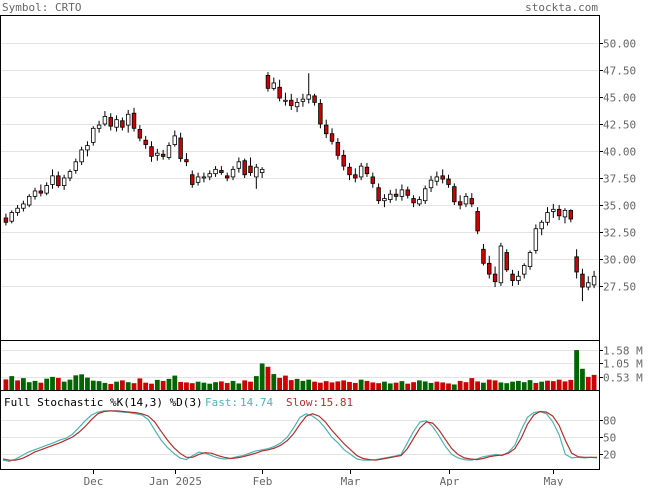 This screenshot has width=655, height=490. Describe the element at coordinates (619, 98) in the screenshot. I see `price-tick-label: 45.00` at that location.